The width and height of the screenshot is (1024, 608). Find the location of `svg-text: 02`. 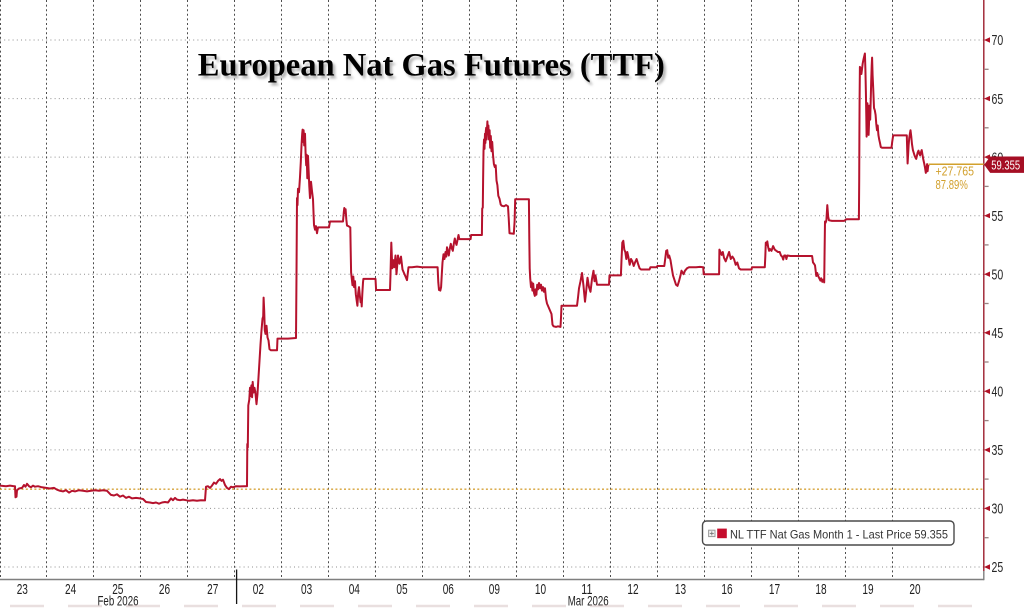

svg-text: 02 is located at coordinates (258, 589).